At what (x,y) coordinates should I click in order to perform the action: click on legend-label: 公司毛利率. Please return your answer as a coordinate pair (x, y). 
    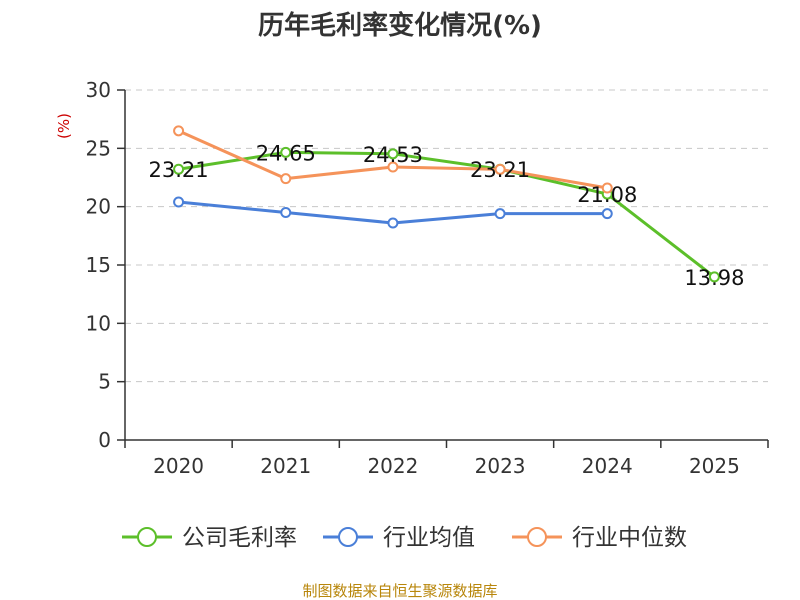
    Looking at the image, I should click on (239, 538).